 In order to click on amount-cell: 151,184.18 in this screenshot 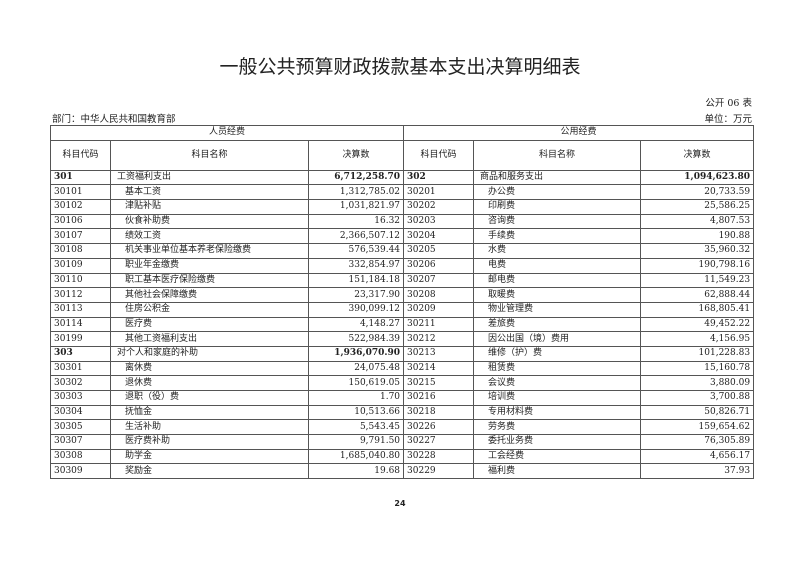, I will do `click(356, 280)`.